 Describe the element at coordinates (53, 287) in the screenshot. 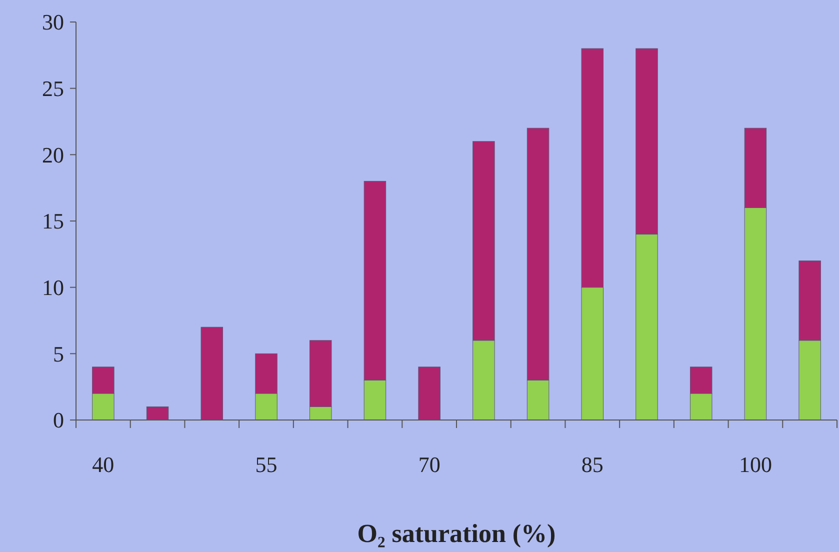

I see `y-tick-label: 10` at that location.